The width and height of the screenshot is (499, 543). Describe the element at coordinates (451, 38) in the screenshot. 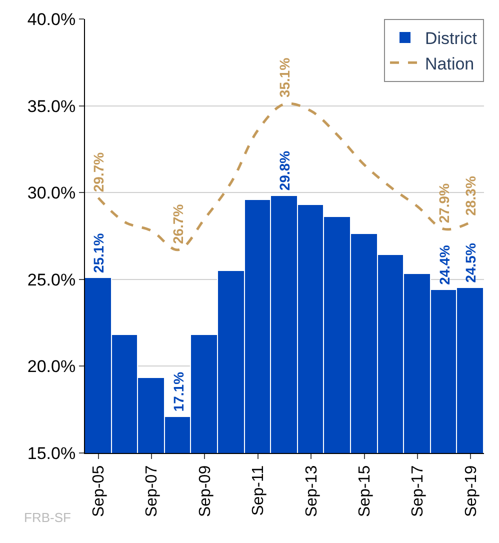

I see `legend-label: District` at that location.